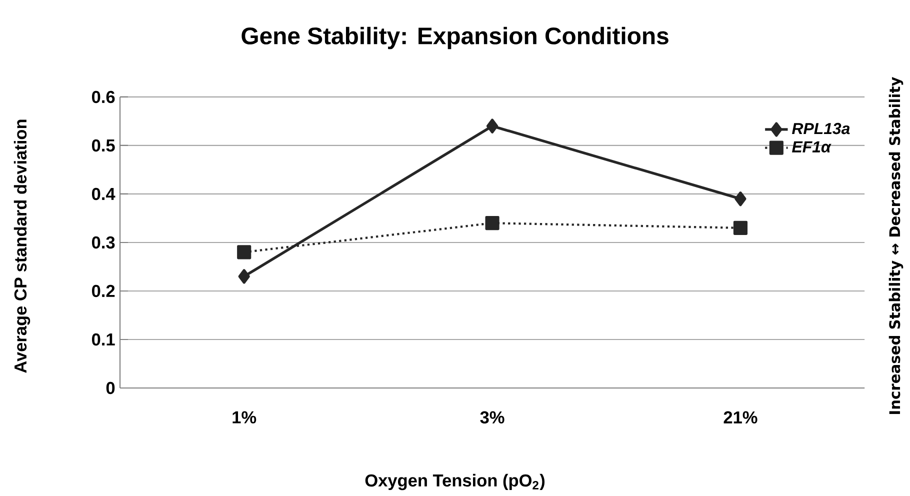  What do you see at coordinates (821, 128) in the screenshot?
I see `legend-label: RPL13a` at bounding box center [821, 128].